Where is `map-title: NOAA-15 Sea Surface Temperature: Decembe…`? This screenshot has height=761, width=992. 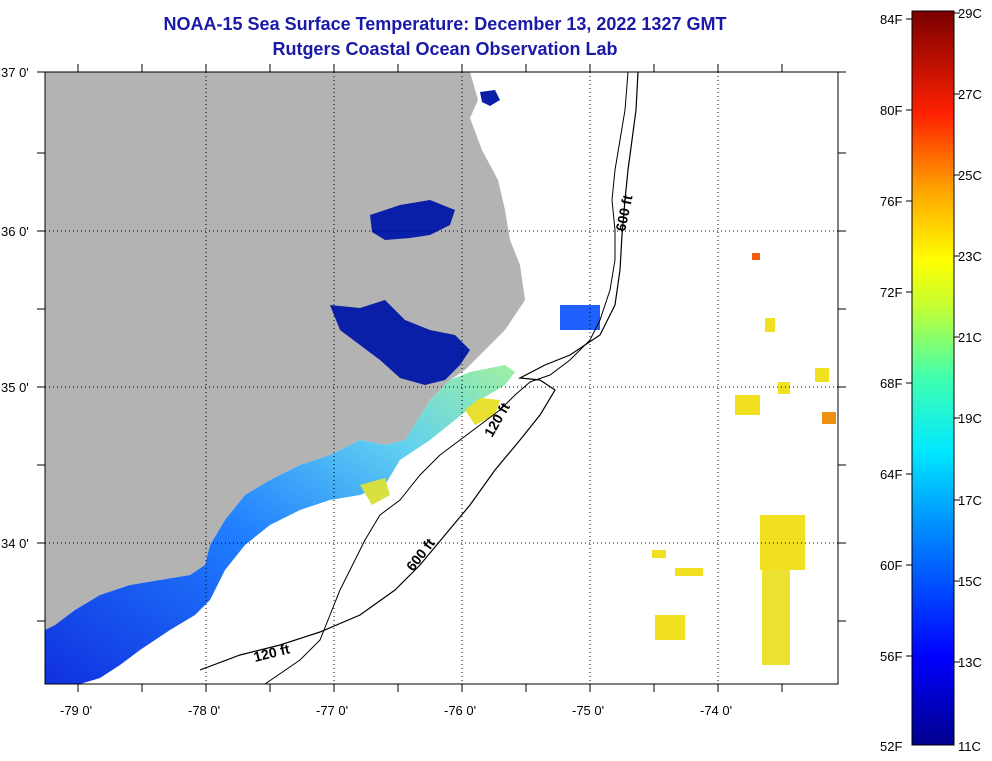 map-title: NOAA-15 Sea Surface Temperature: Decembe… is located at coordinates (445, 24).